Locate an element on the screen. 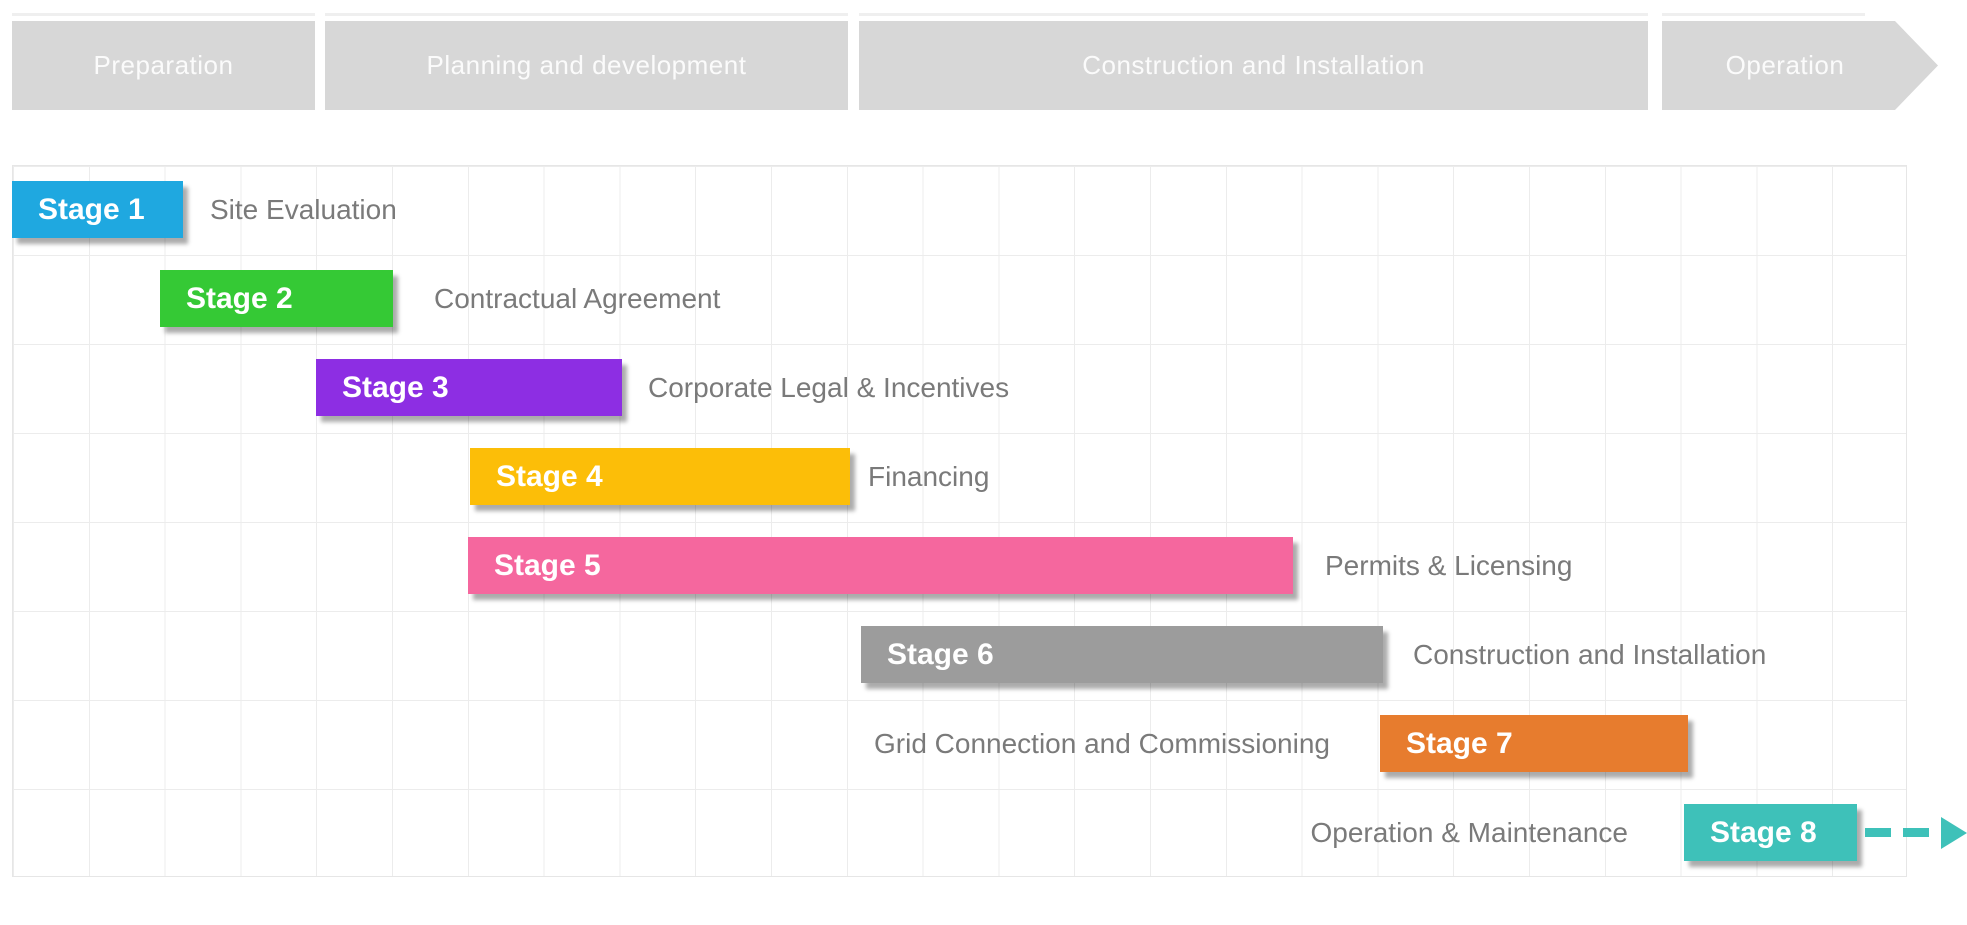 The width and height of the screenshot is (1967, 925). phase-label: Construction and Installation is located at coordinates (1253, 65).